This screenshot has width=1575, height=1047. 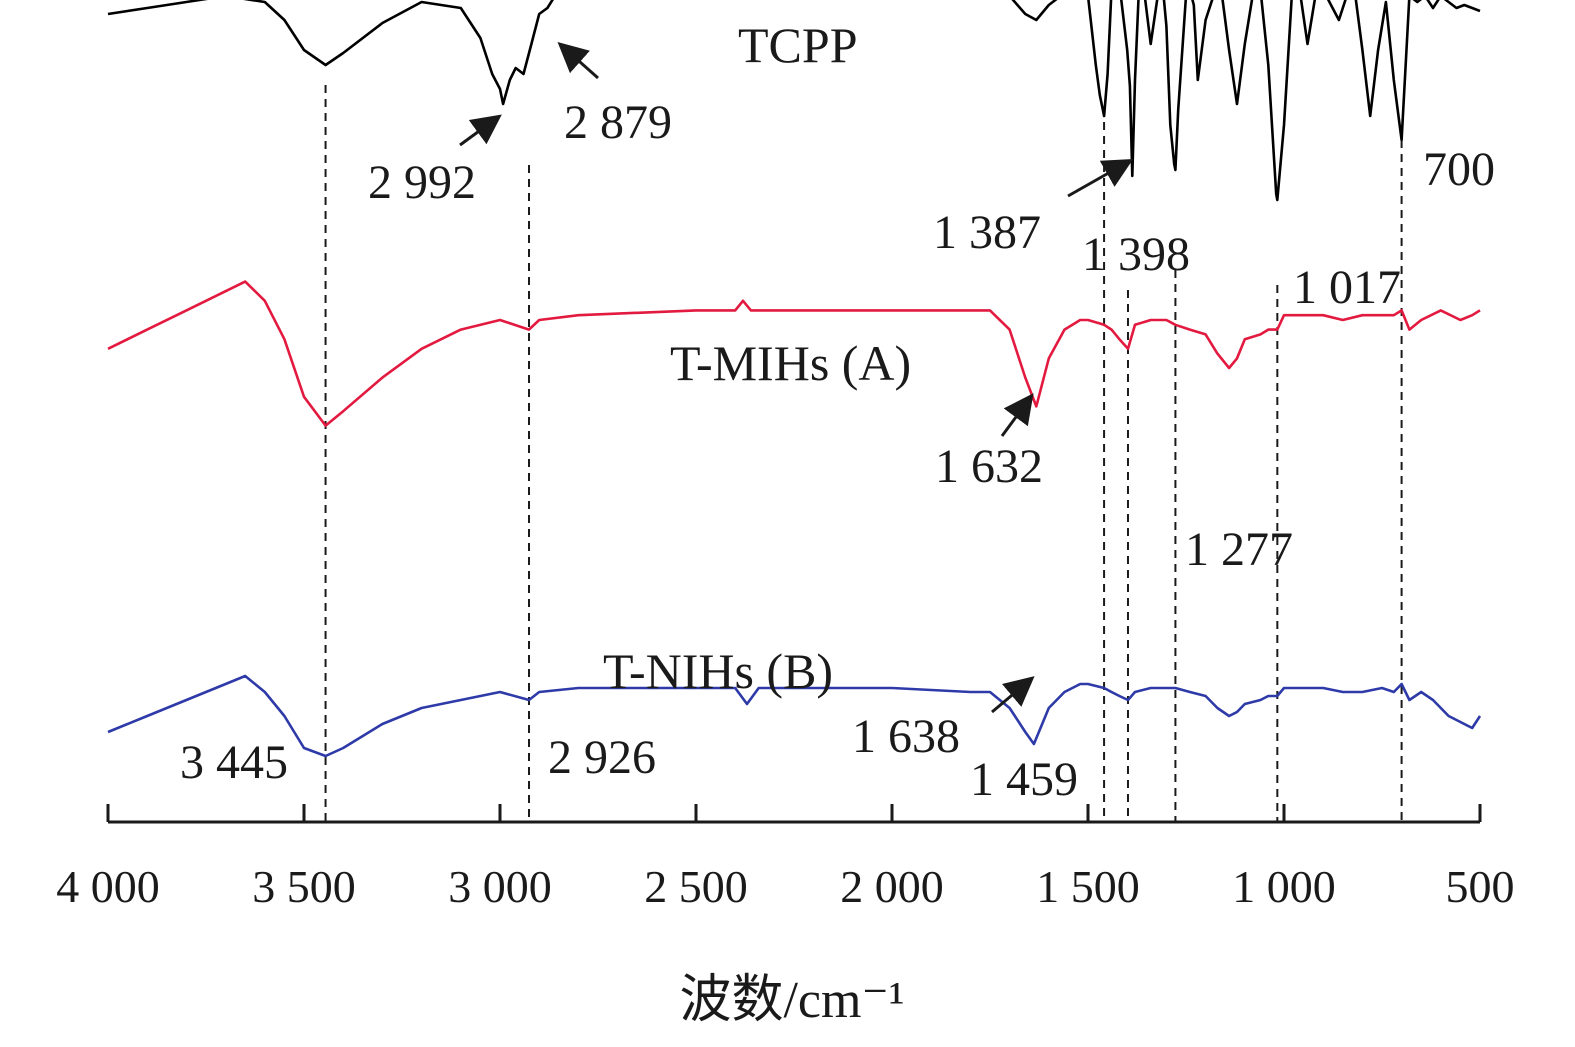 What do you see at coordinates (1284, 886) in the screenshot?
I see `x-tick-label-1000: 1 000` at bounding box center [1284, 886].